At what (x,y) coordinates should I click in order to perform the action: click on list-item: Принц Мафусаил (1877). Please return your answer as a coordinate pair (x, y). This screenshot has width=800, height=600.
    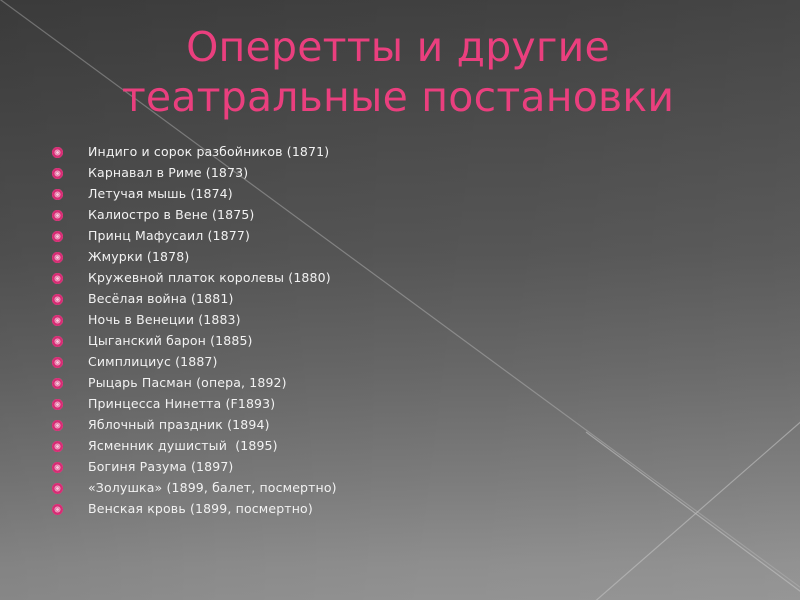
    Looking at the image, I should click on (401, 236).